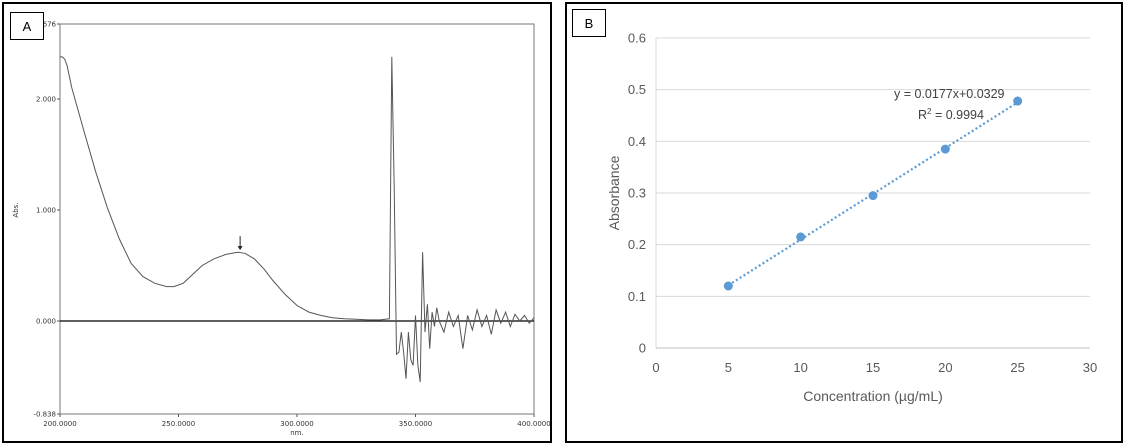 The image size is (1127, 448). I want to click on y-tick-label: -0.838, so click(44, 415).